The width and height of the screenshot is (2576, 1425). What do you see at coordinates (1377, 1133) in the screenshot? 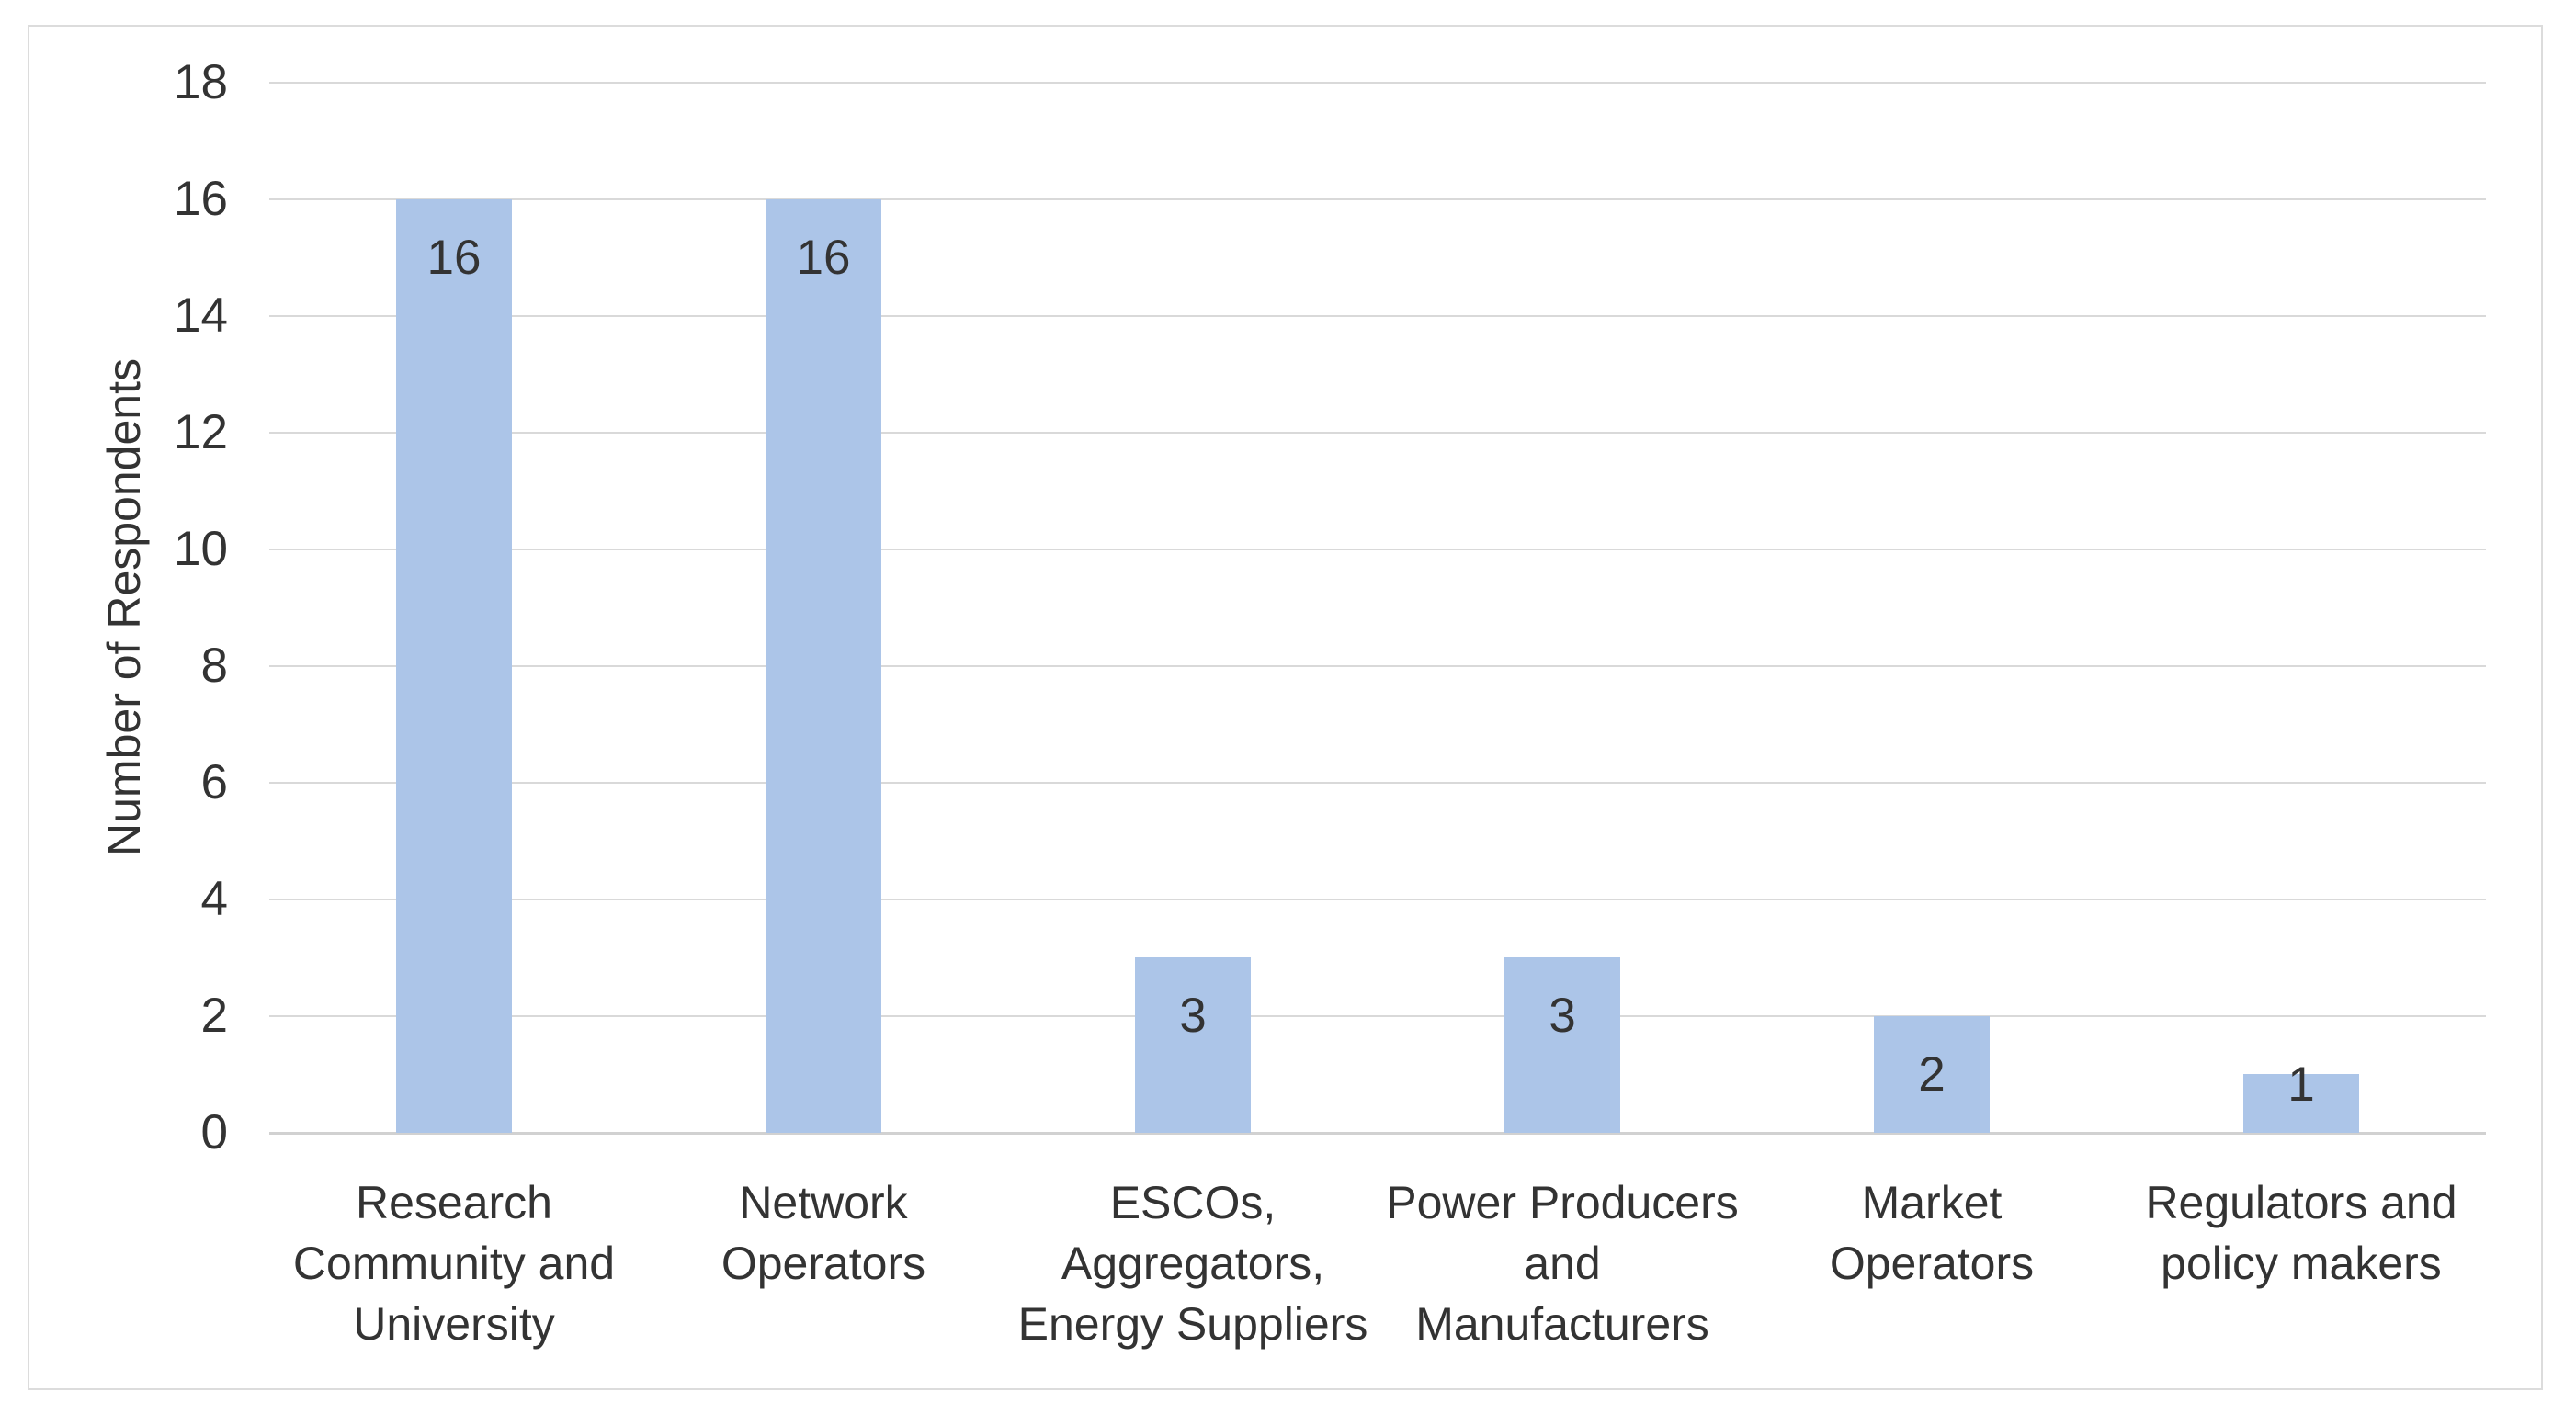
I see `x-axis-line` at bounding box center [1377, 1133].